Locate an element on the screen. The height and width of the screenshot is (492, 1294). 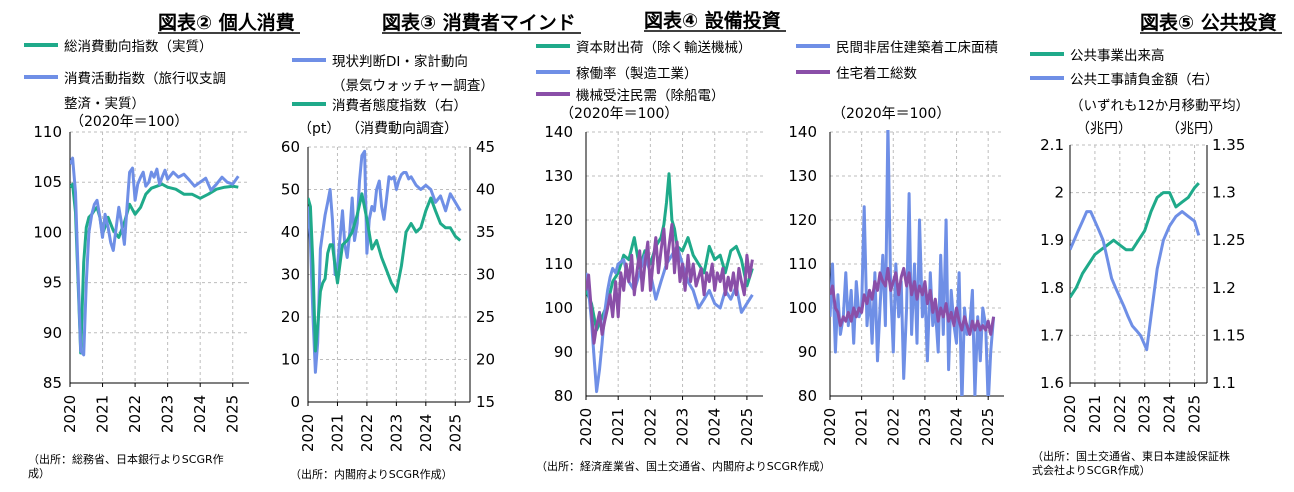
y-tick-label-right: 40 is located at coordinates (485, 190).